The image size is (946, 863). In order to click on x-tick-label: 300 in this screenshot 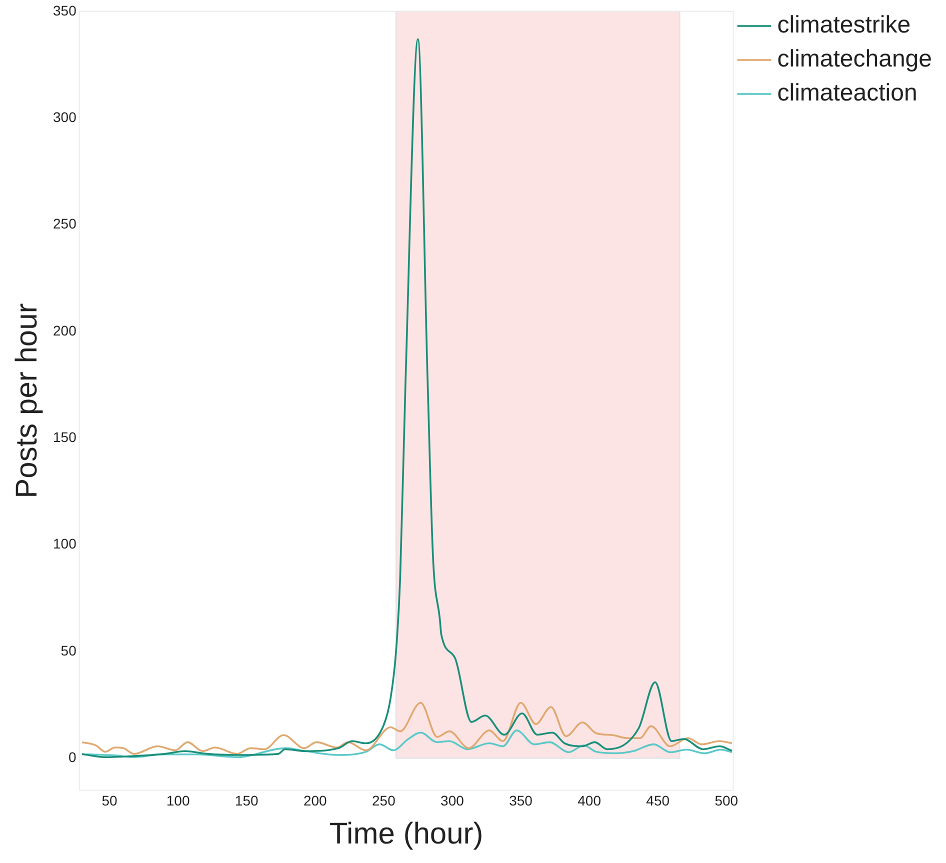, I will do `click(452, 800)`.